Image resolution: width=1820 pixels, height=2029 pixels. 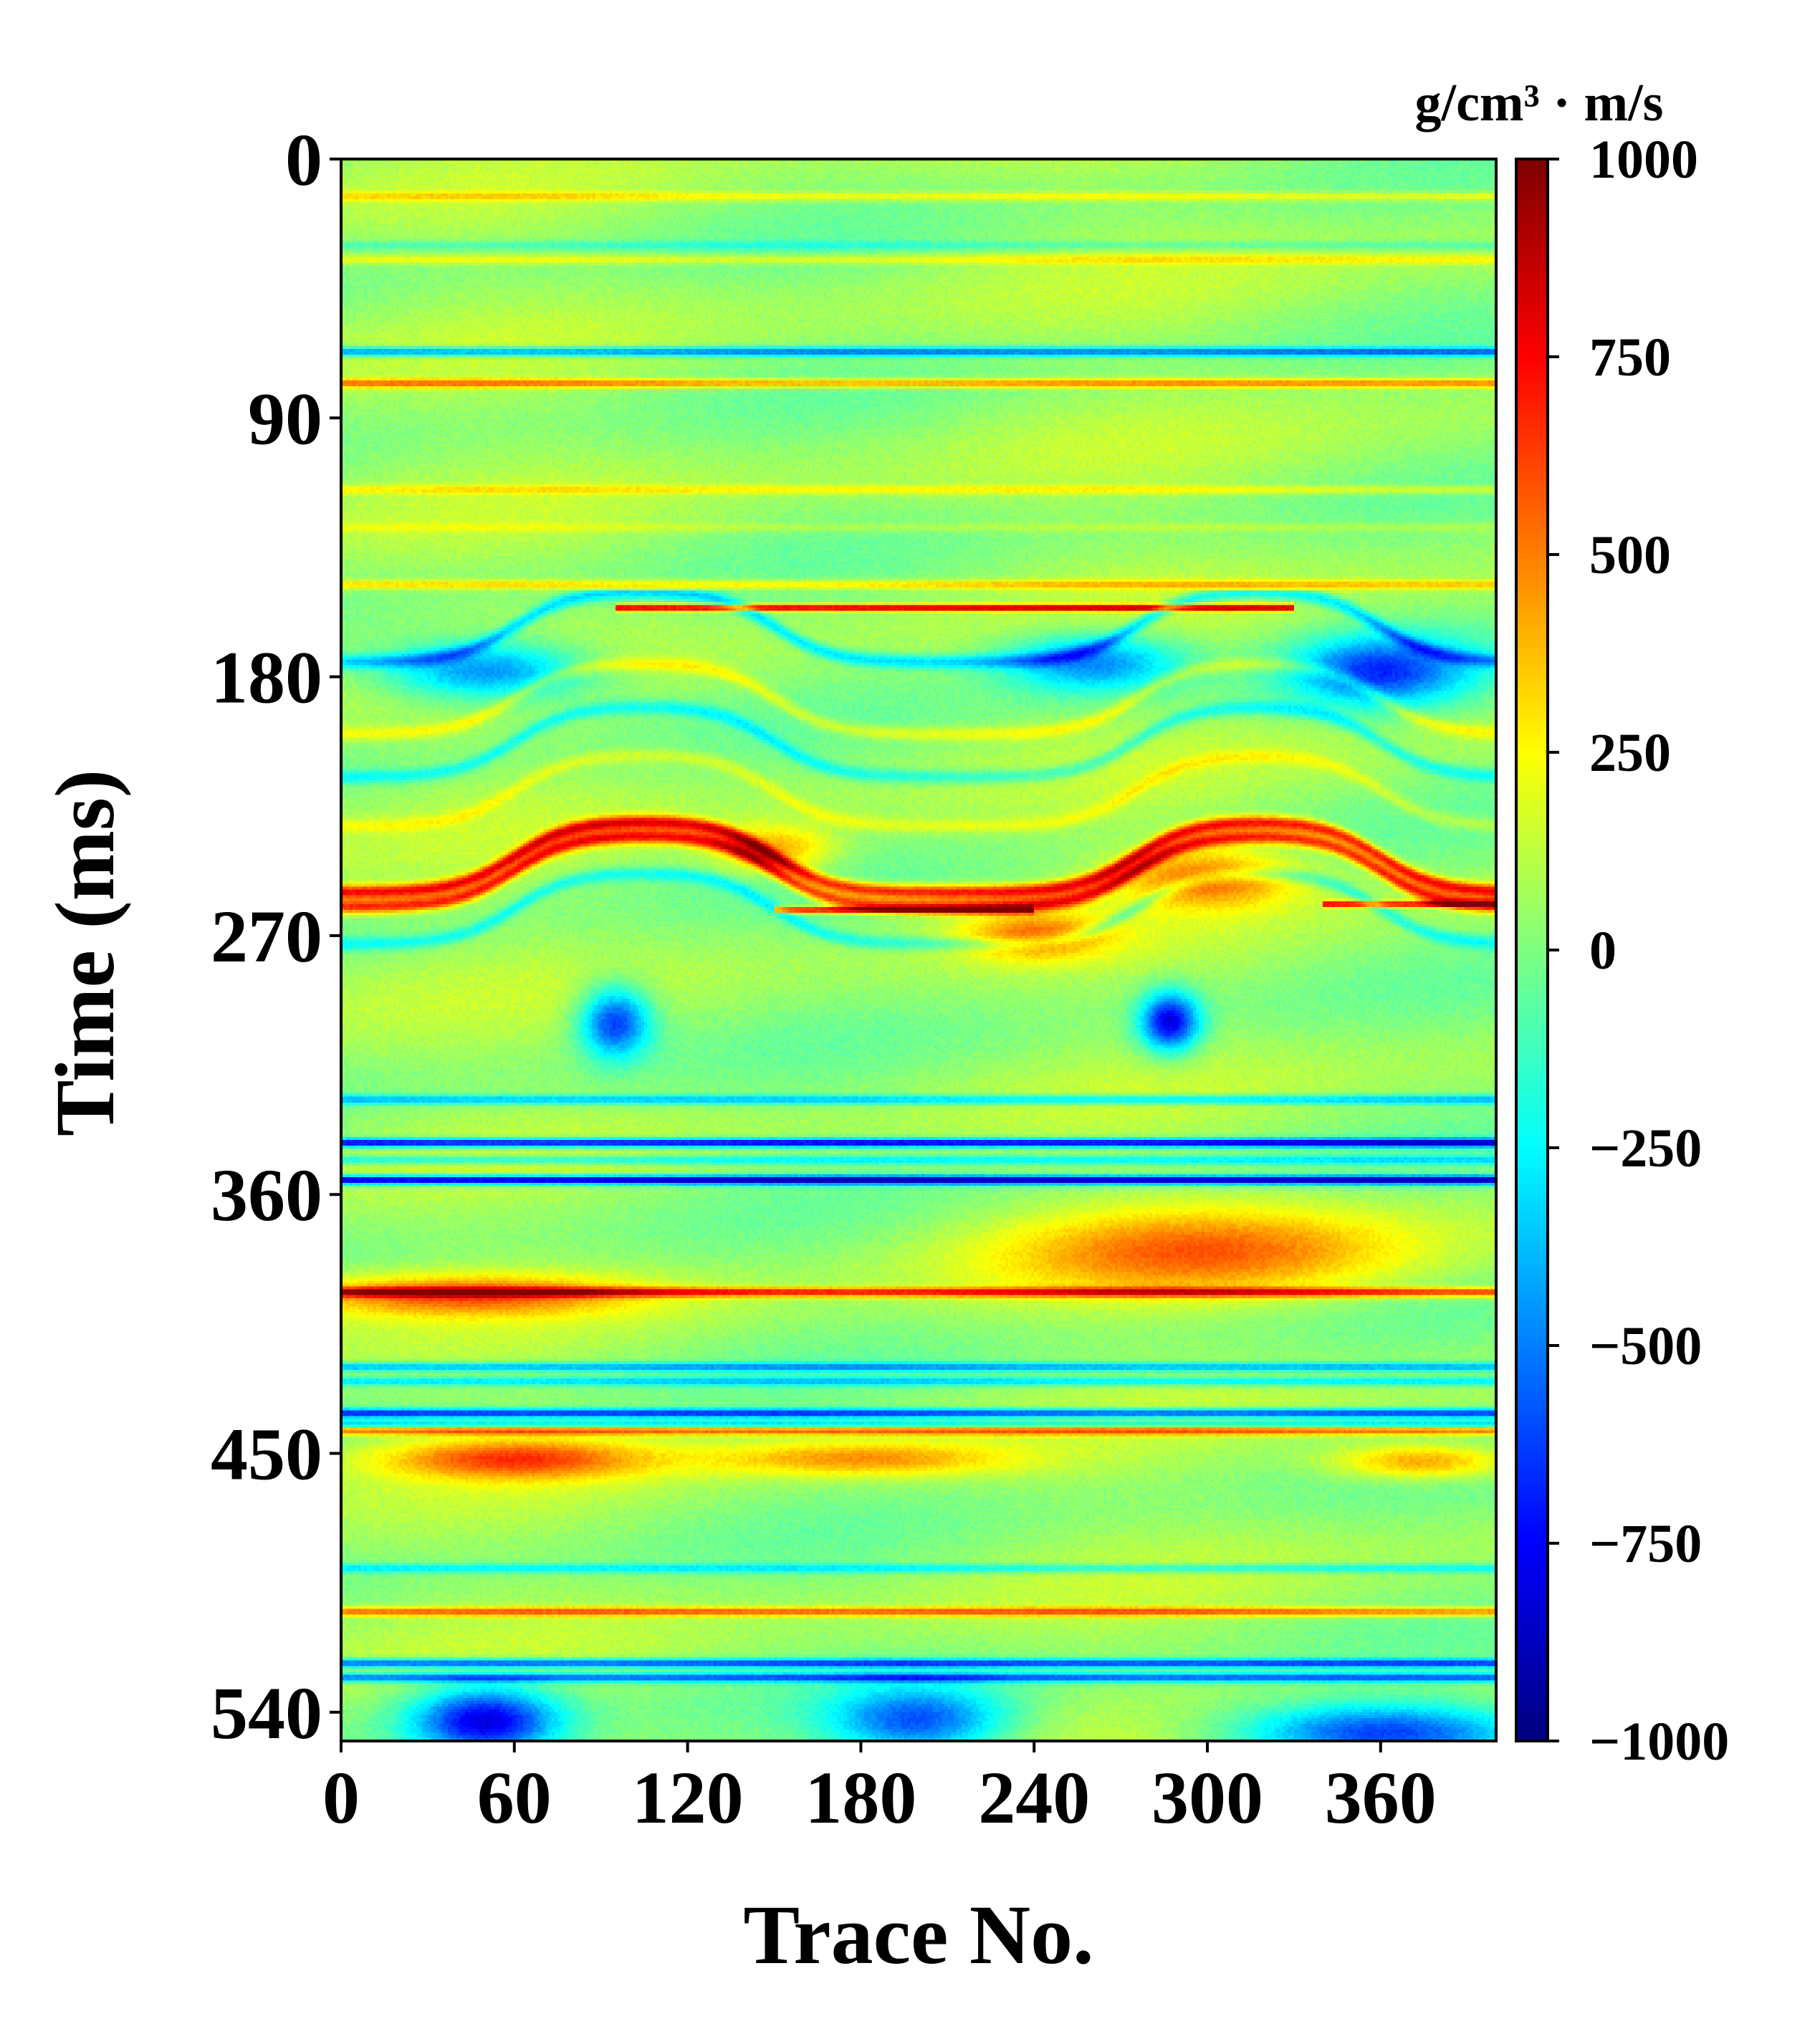 What do you see at coordinates (1207, 1798) in the screenshot?
I see `x-tick-label: 300` at bounding box center [1207, 1798].